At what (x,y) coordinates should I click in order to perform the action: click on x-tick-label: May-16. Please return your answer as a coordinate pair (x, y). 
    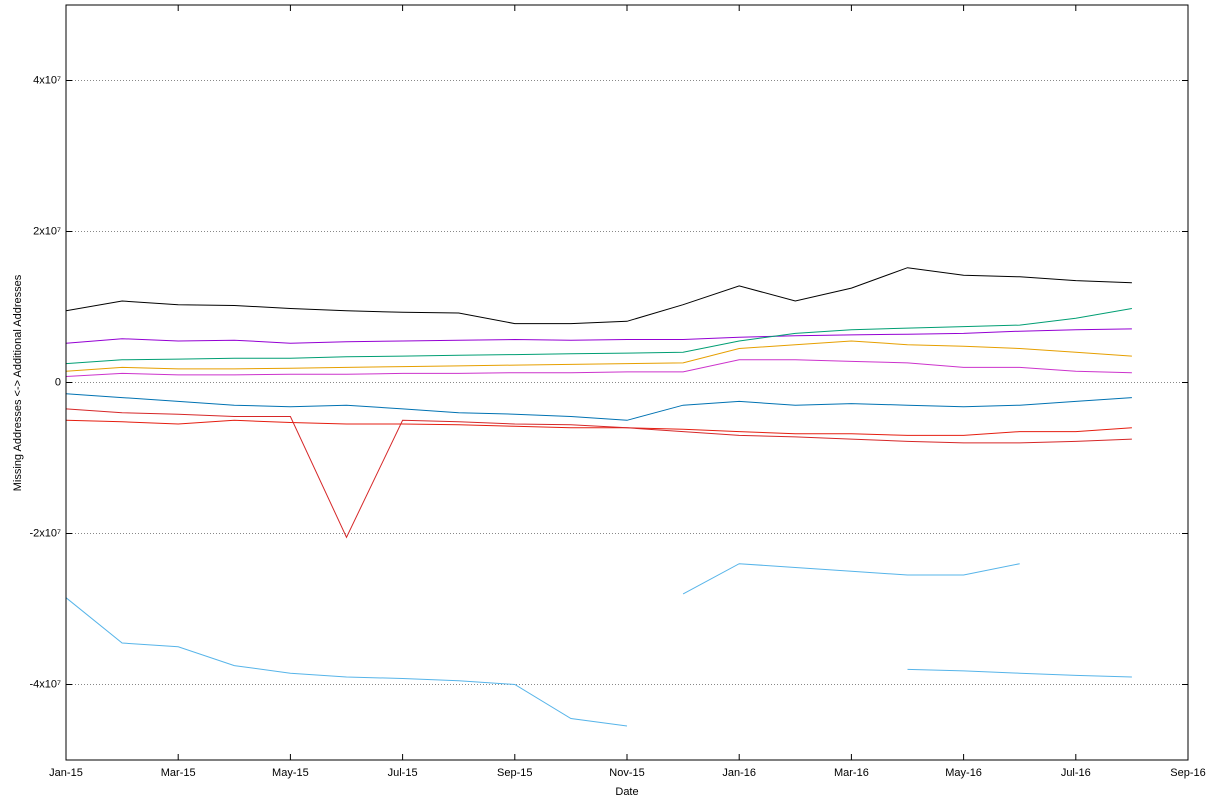
    Looking at the image, I should click on (963, 773).